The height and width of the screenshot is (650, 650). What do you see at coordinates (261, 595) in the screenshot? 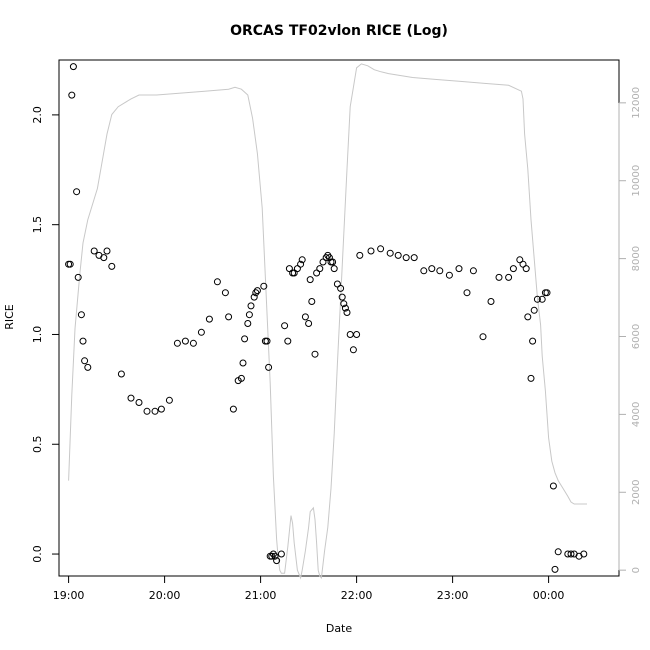
I see `x-tick-label: 21:00` at bounding box center [261, 595].